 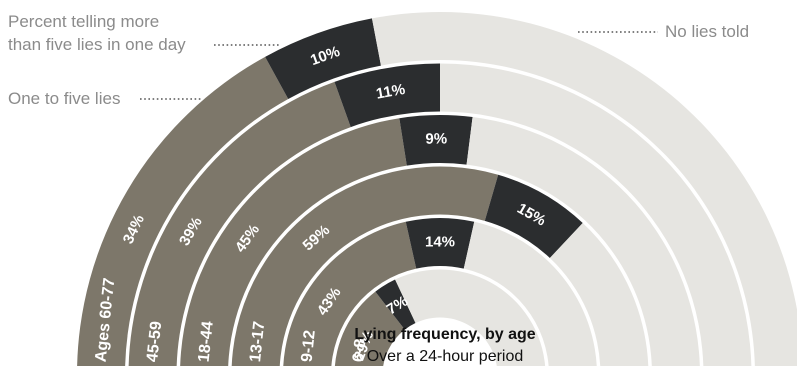 I want to click on age-label-9-12: 9-12, so click(x=309, y=346).